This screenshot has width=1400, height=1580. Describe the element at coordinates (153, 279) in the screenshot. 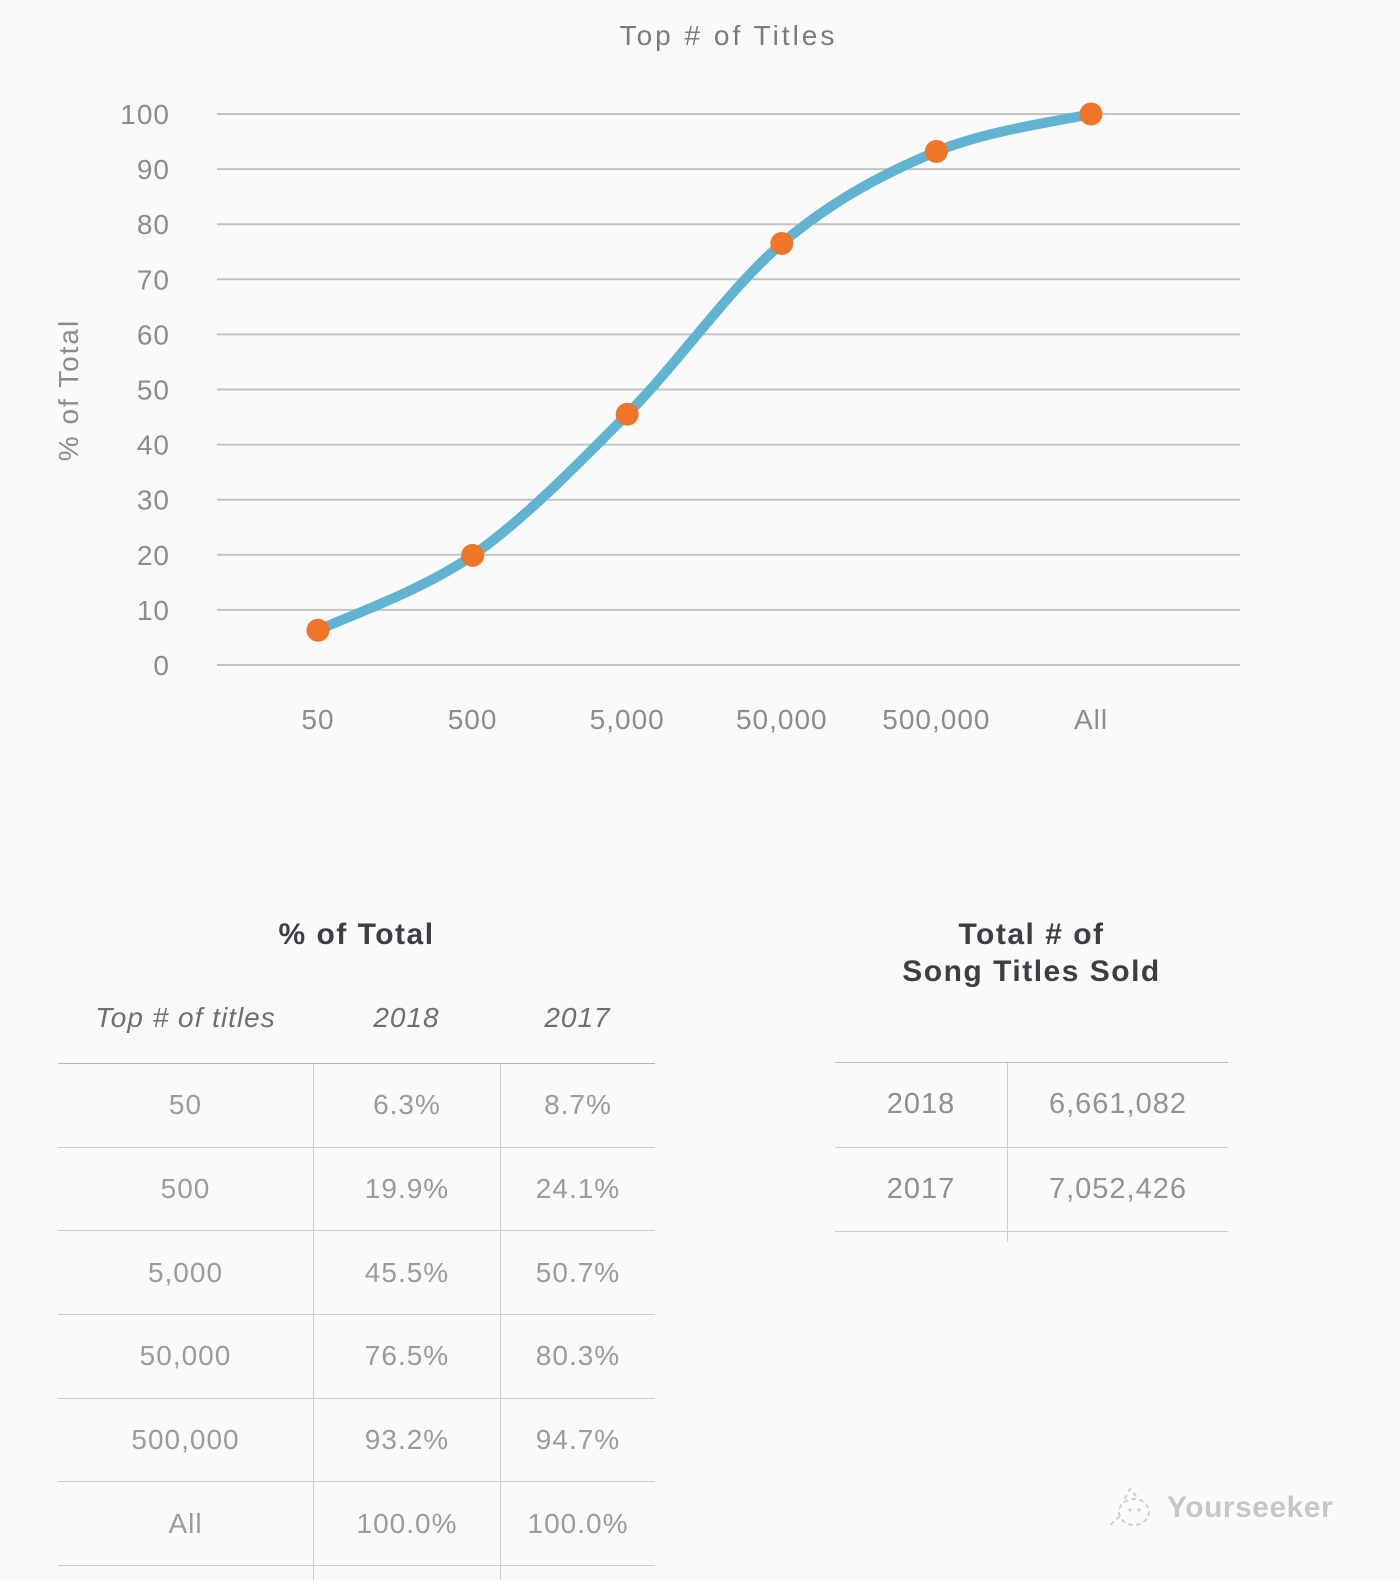

I see `y-tick-label: 70` at that location.